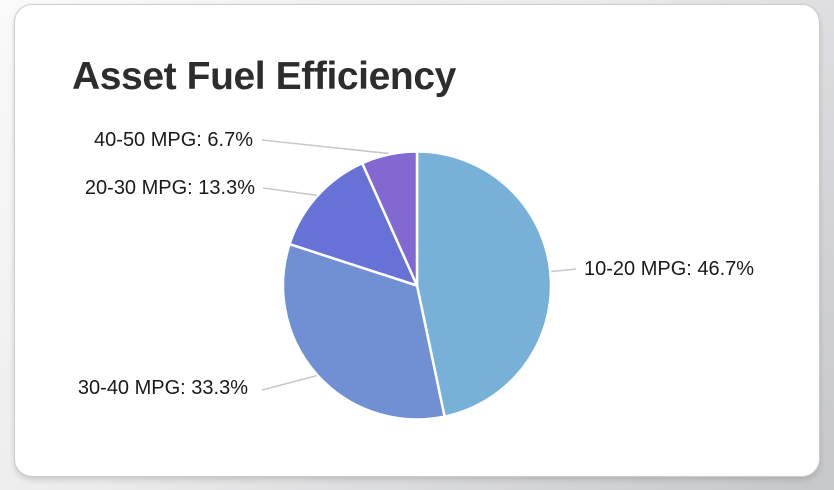 This screenshot has width=834, height=490. Describe the element at coordinates (484, 284) in the screenshot. I see `pie-slice-10-20-mpg` at that location.